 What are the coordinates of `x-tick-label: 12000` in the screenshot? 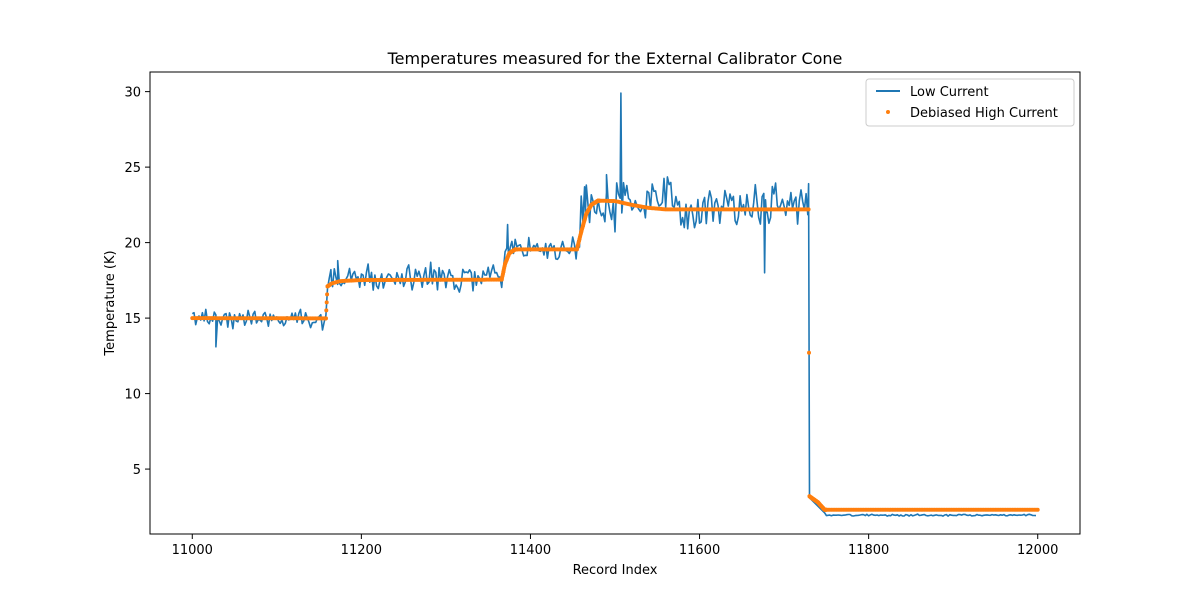 It's located at (1037, 550).